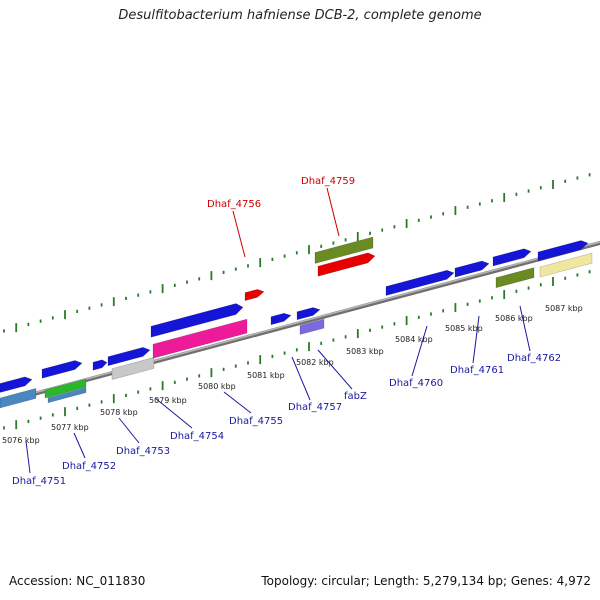  I want to click on gene-label-dhaf_4762: Dhaf_4762, so click(534, 358).